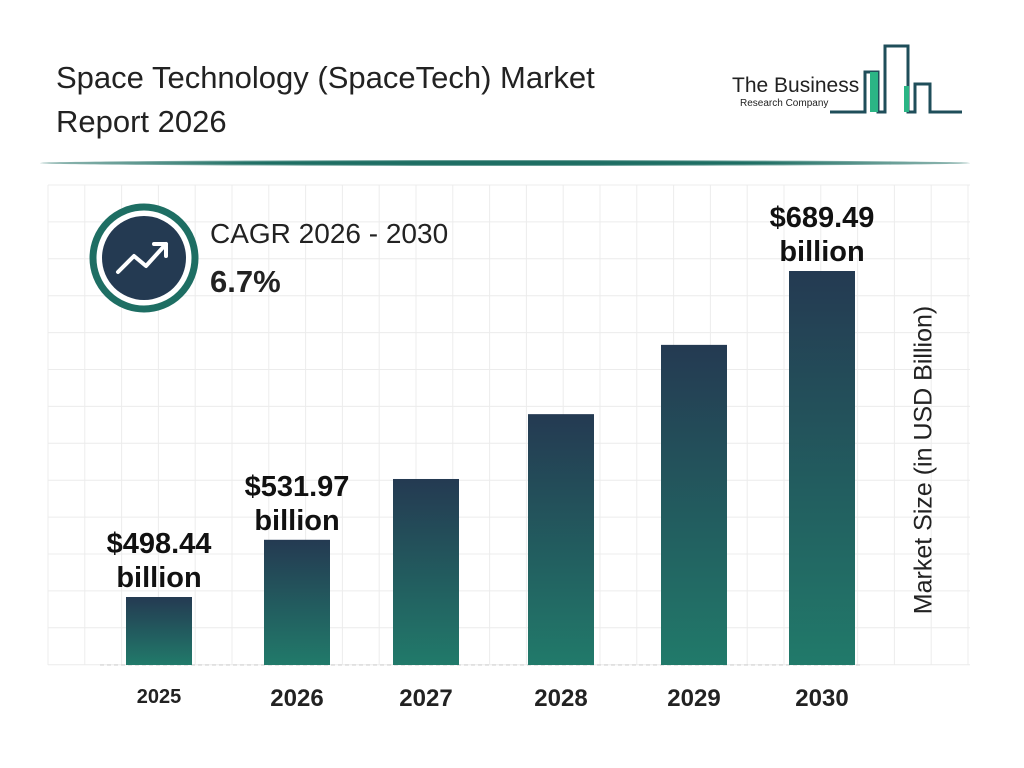 The width and height of the screenshot is (1024, 768). I want to click on data-label-value: $689.49, so click(822, 218).